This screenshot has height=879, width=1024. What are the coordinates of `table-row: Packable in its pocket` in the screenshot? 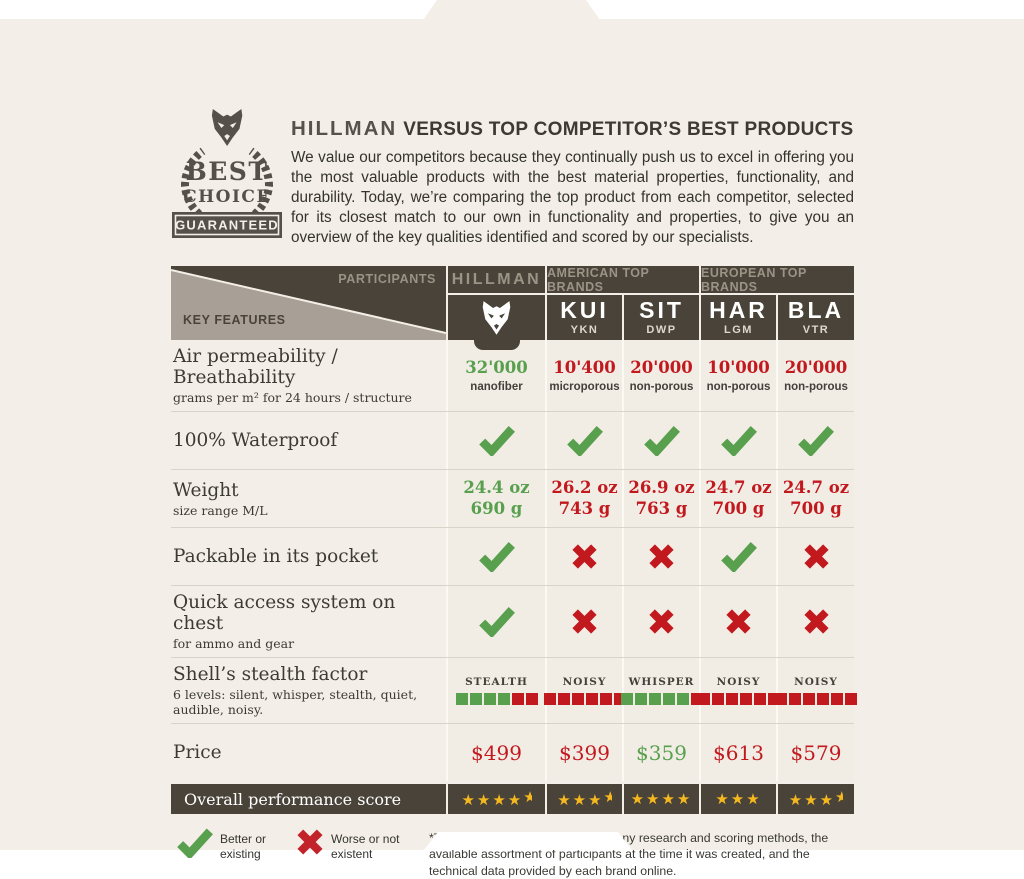 It's located at (512, 556).